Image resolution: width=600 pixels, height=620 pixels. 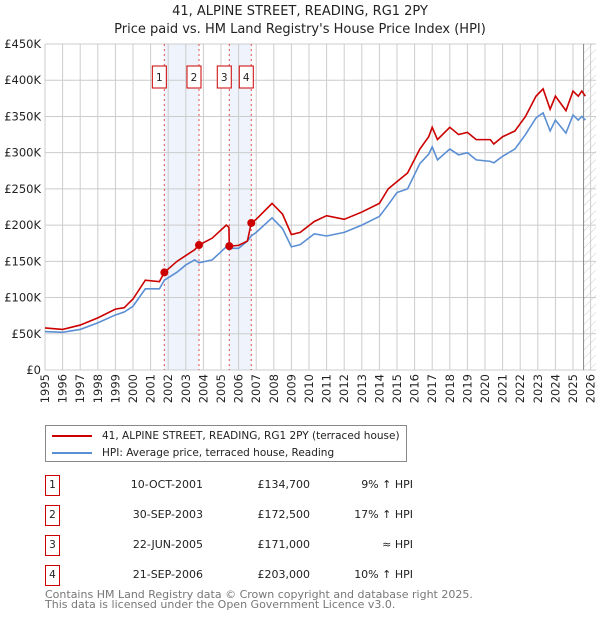 I want to click on x-tick-label: 2015, so click(x=397, y=388).